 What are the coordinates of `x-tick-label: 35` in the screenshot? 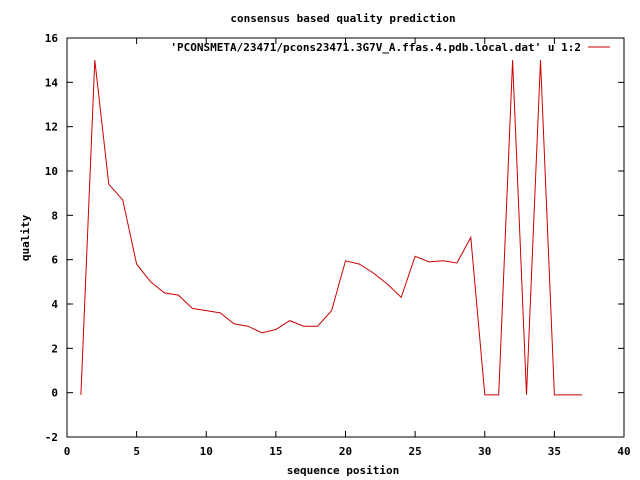 It's located at (554, 451).